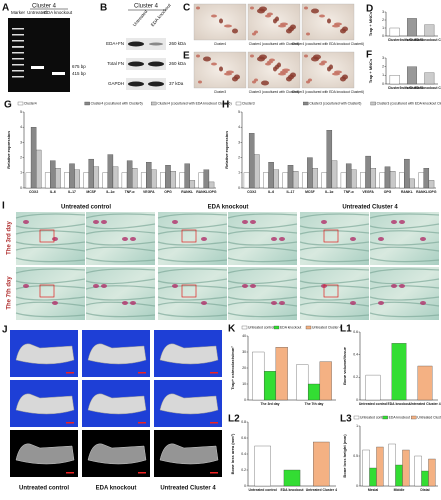 This screenshot has height=500, width=441. Describe the element at coordinates (424, 490) in the screenshot. I see `x-tick-label: Distal` at that location.